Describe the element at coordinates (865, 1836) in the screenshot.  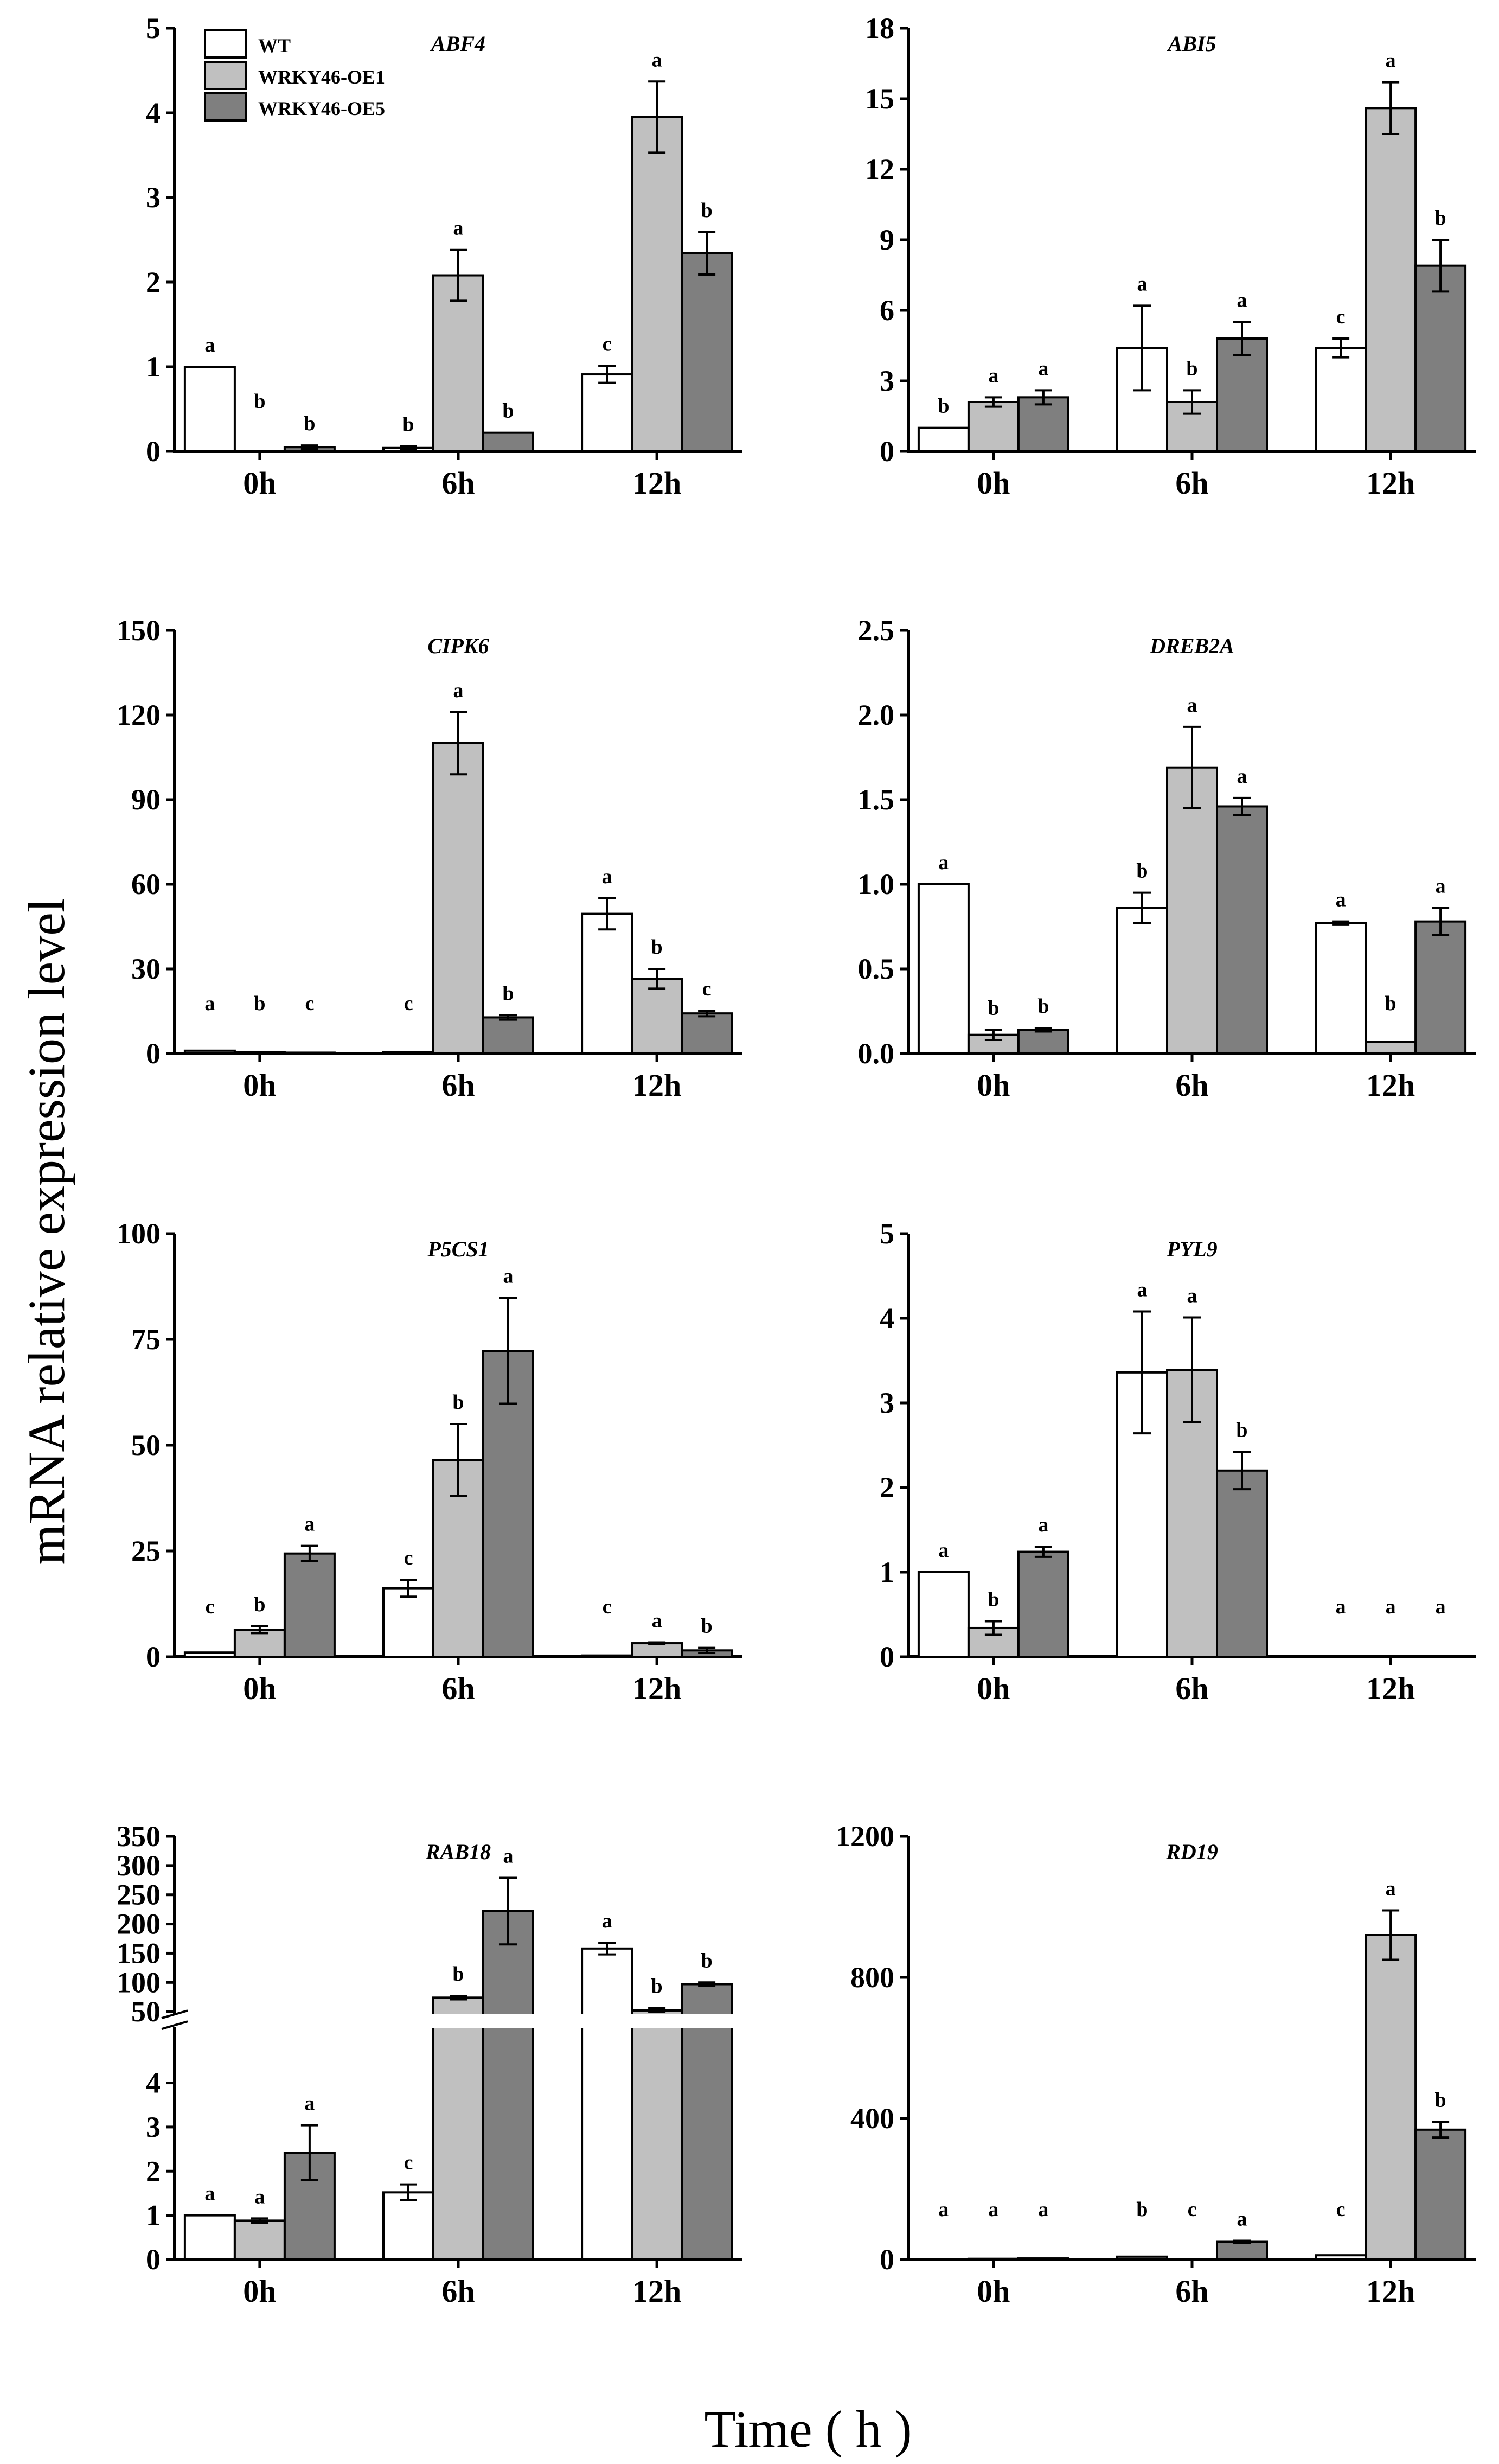
I see `y-tick-label: 1200` at that location.